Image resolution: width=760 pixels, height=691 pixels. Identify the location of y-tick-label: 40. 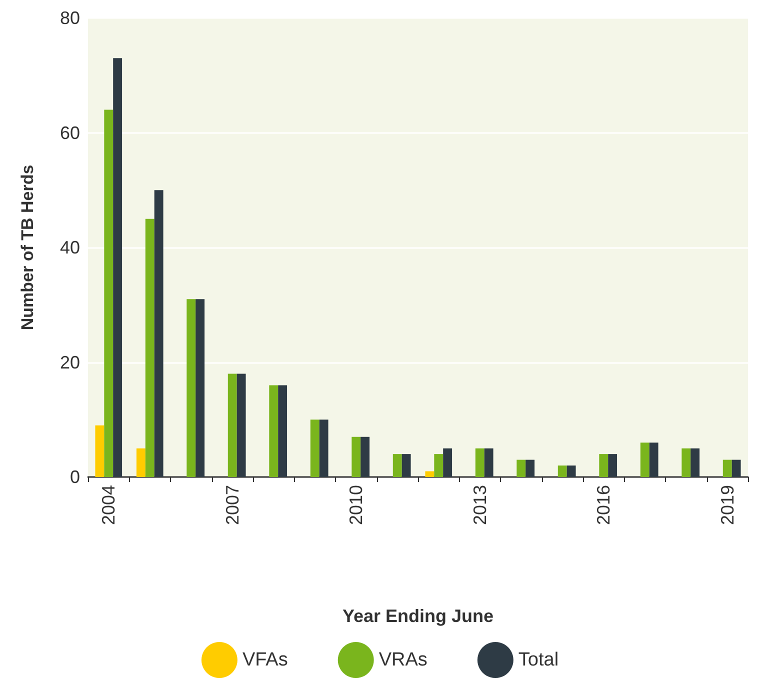
(70, 248).